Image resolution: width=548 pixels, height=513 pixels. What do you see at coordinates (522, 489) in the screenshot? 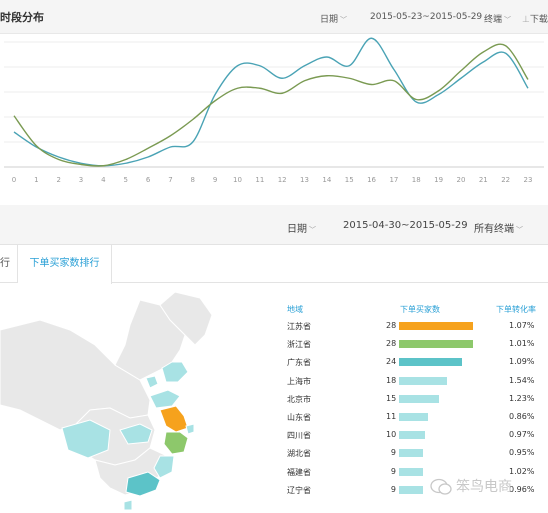
I see `conversion-rate: 0.96%` at bounding box center [522, 489].